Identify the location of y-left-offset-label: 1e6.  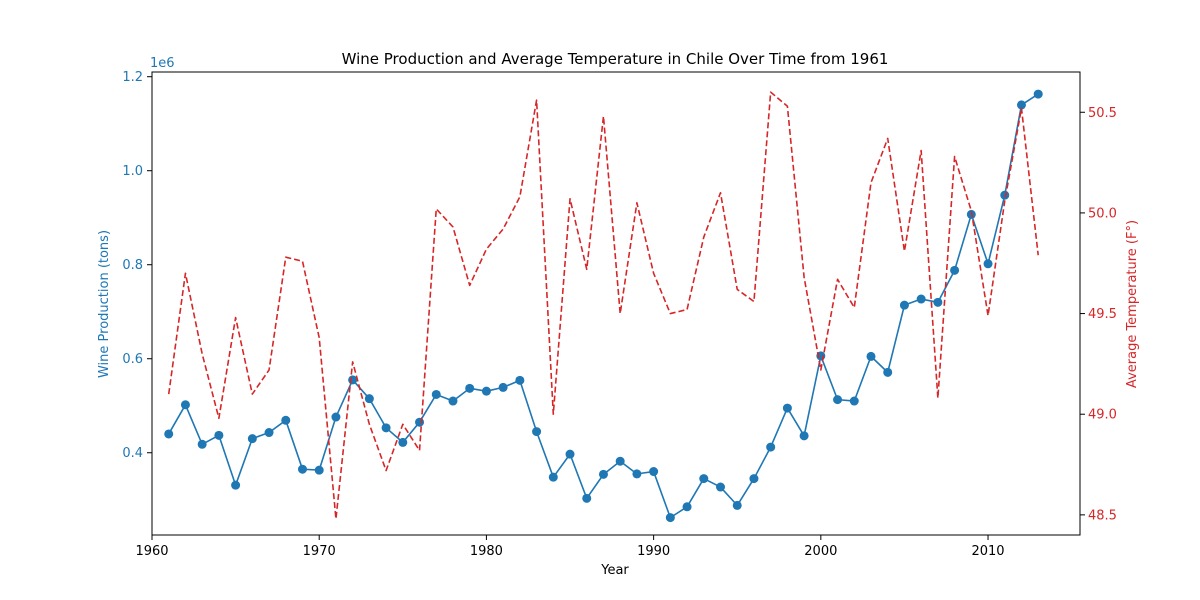
(162, 63).